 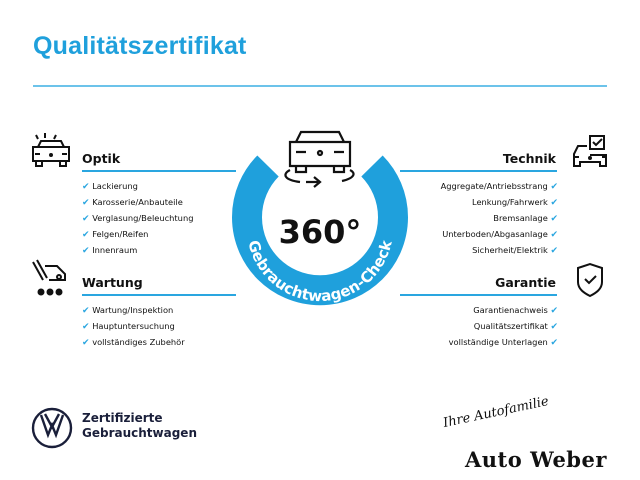 What do you see at coordinates (529, 158) in the screenshot?
I see `section-heading-technik: Technik` at bounding box center [529, 158].